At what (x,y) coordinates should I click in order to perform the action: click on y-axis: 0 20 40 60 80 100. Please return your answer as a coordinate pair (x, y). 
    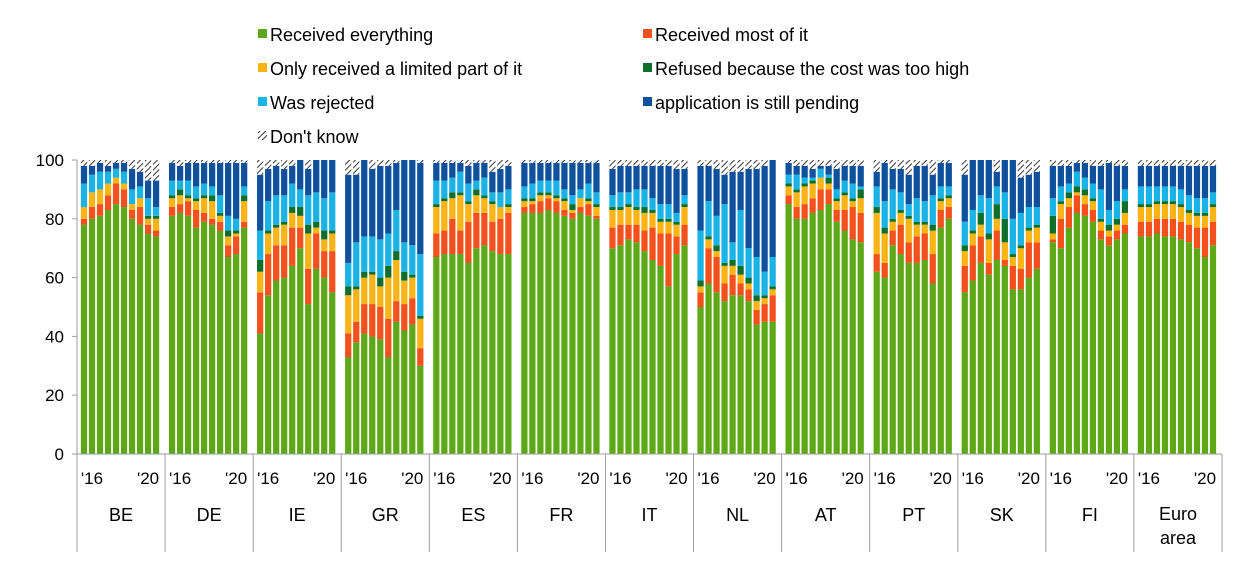
    Looking at the image, I should click on (57, 307).